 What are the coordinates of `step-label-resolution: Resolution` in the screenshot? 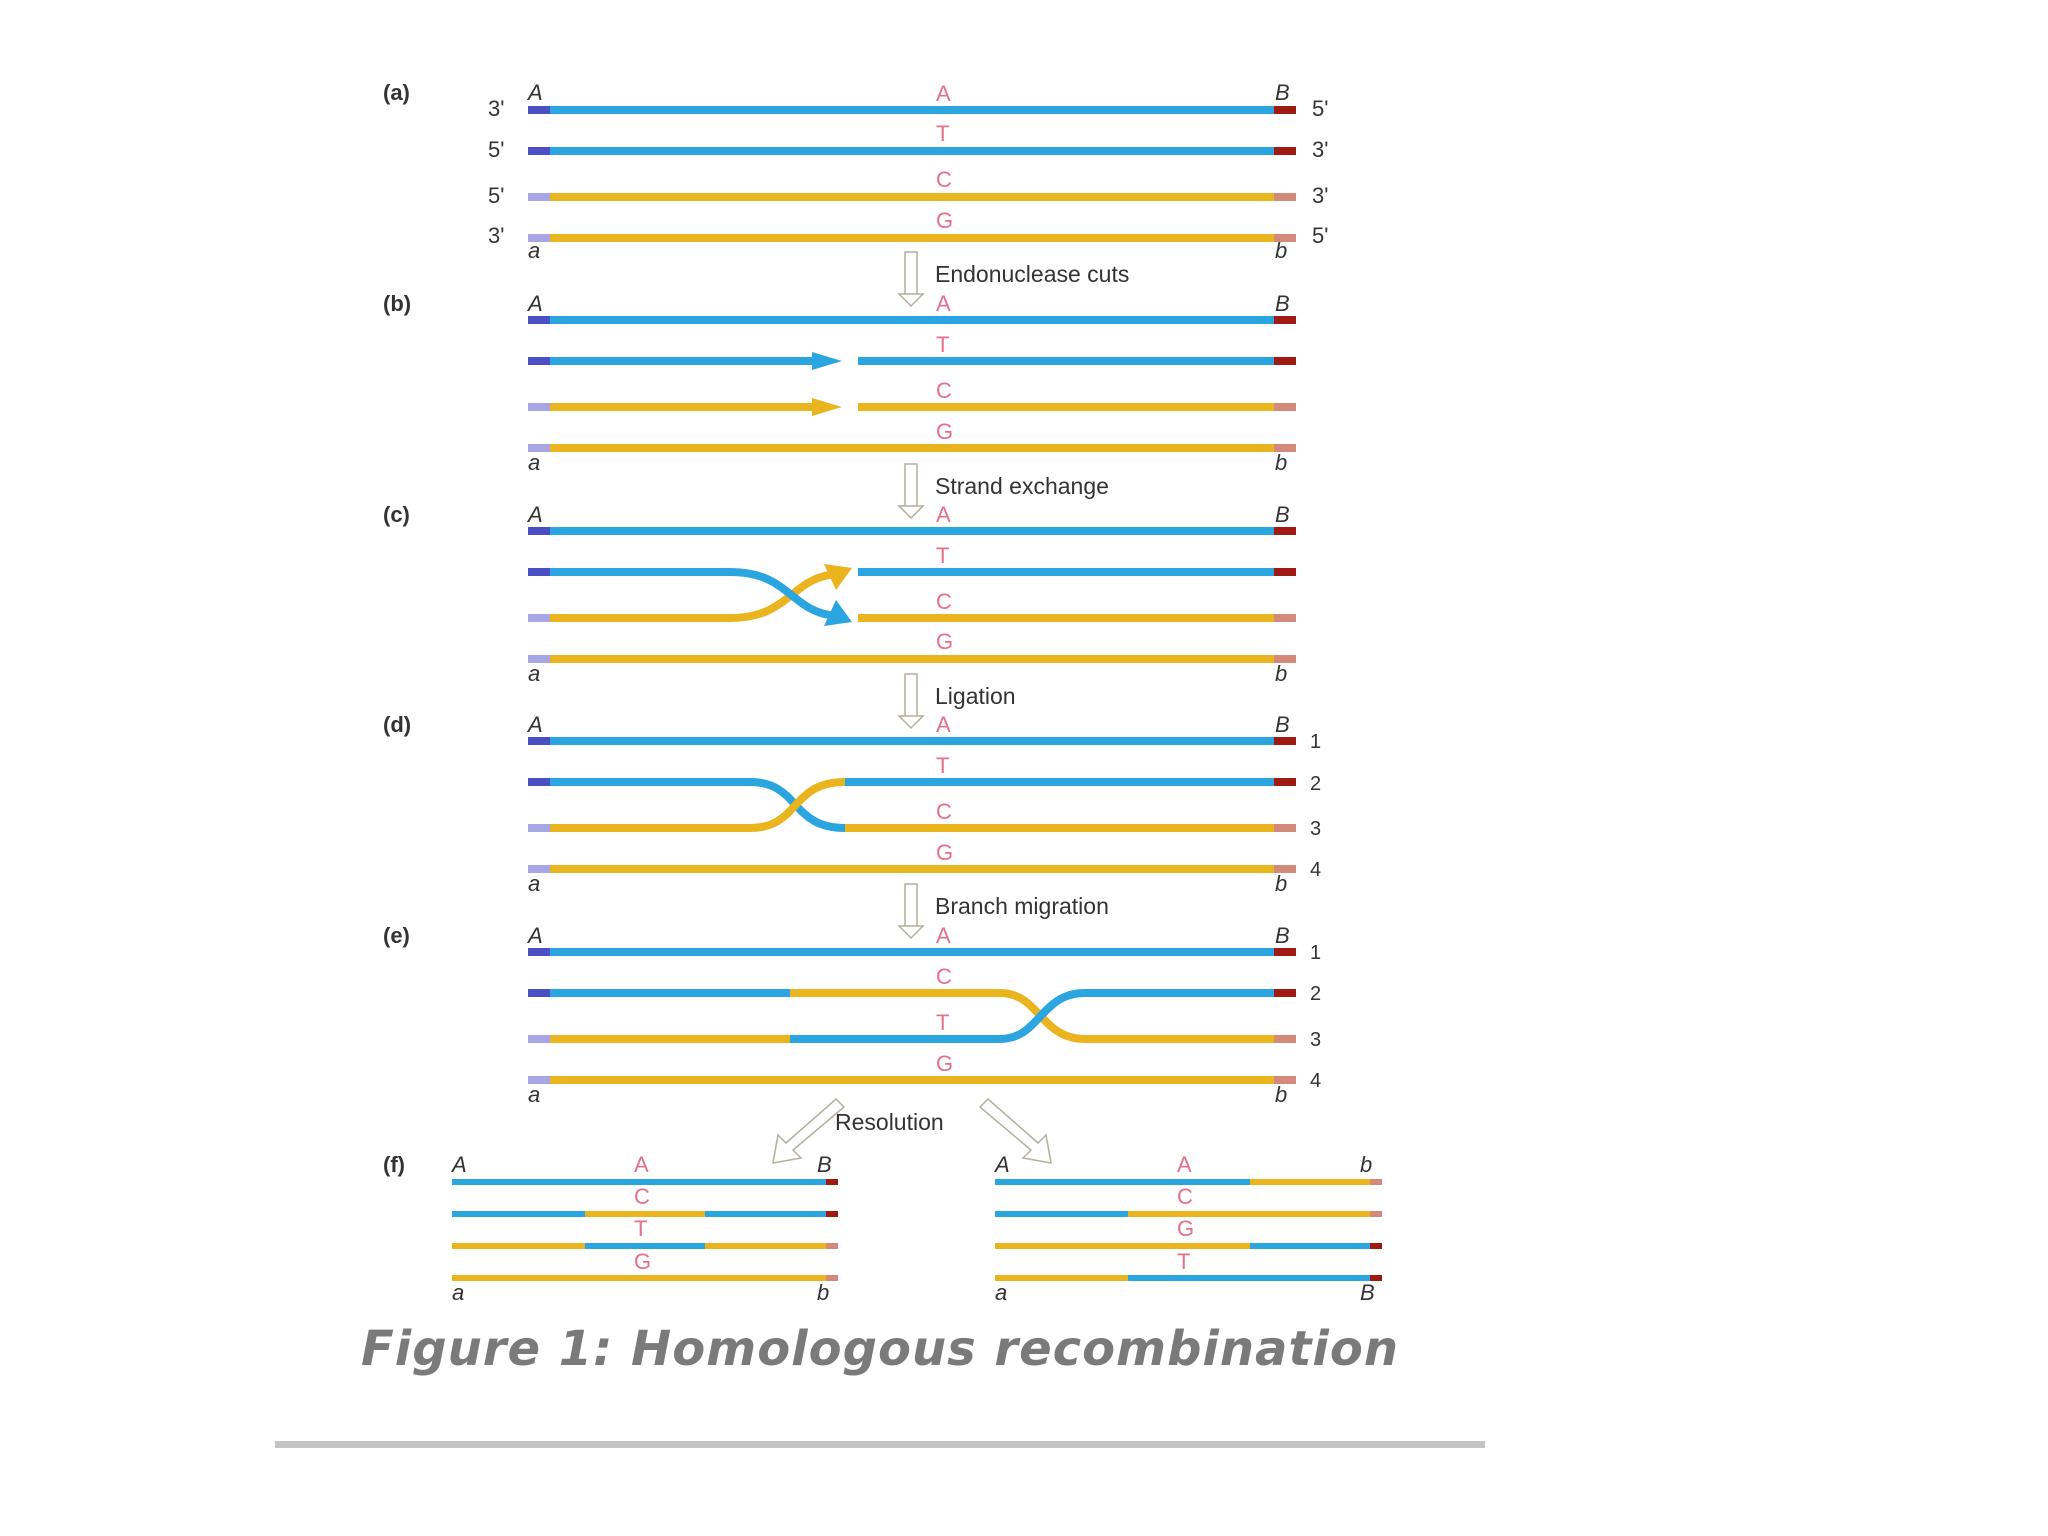 It's located at (889, 1122).